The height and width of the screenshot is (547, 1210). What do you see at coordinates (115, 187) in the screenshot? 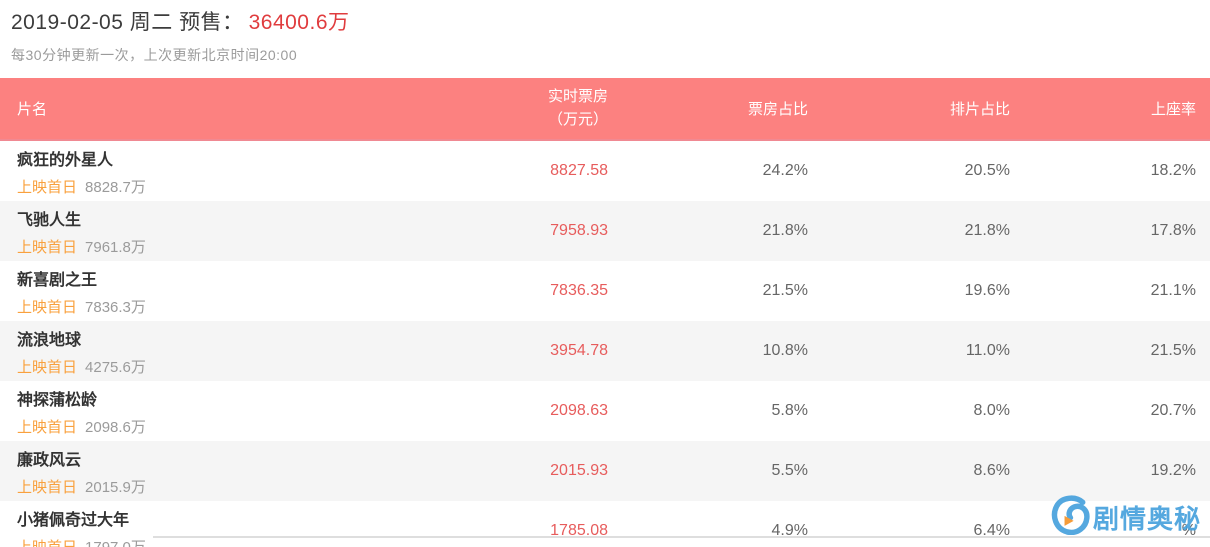
I see `first-day-boxoffice: 8828.7万` at bounding box center [115, 187].